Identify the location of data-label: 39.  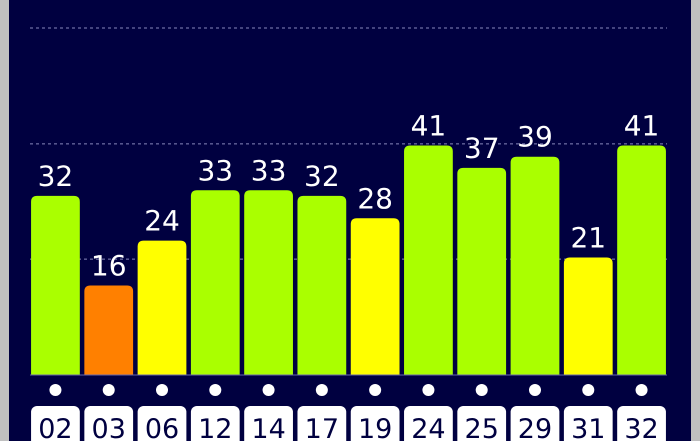
(535, 137).